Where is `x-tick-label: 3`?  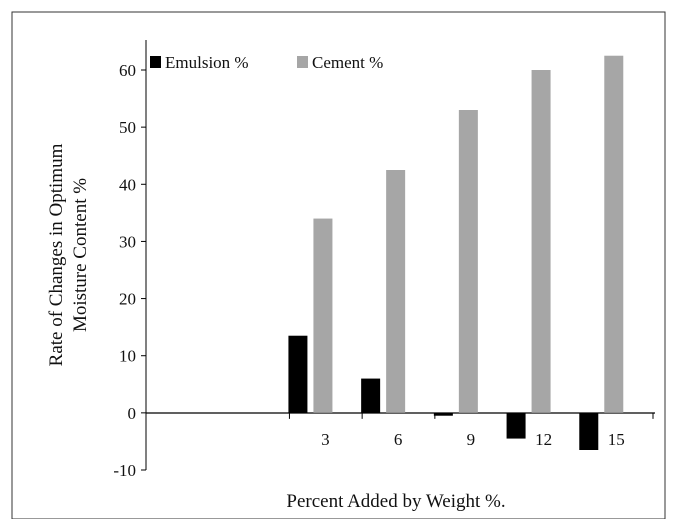
x-tick-label: 3 is located at coordinates (325, 439).